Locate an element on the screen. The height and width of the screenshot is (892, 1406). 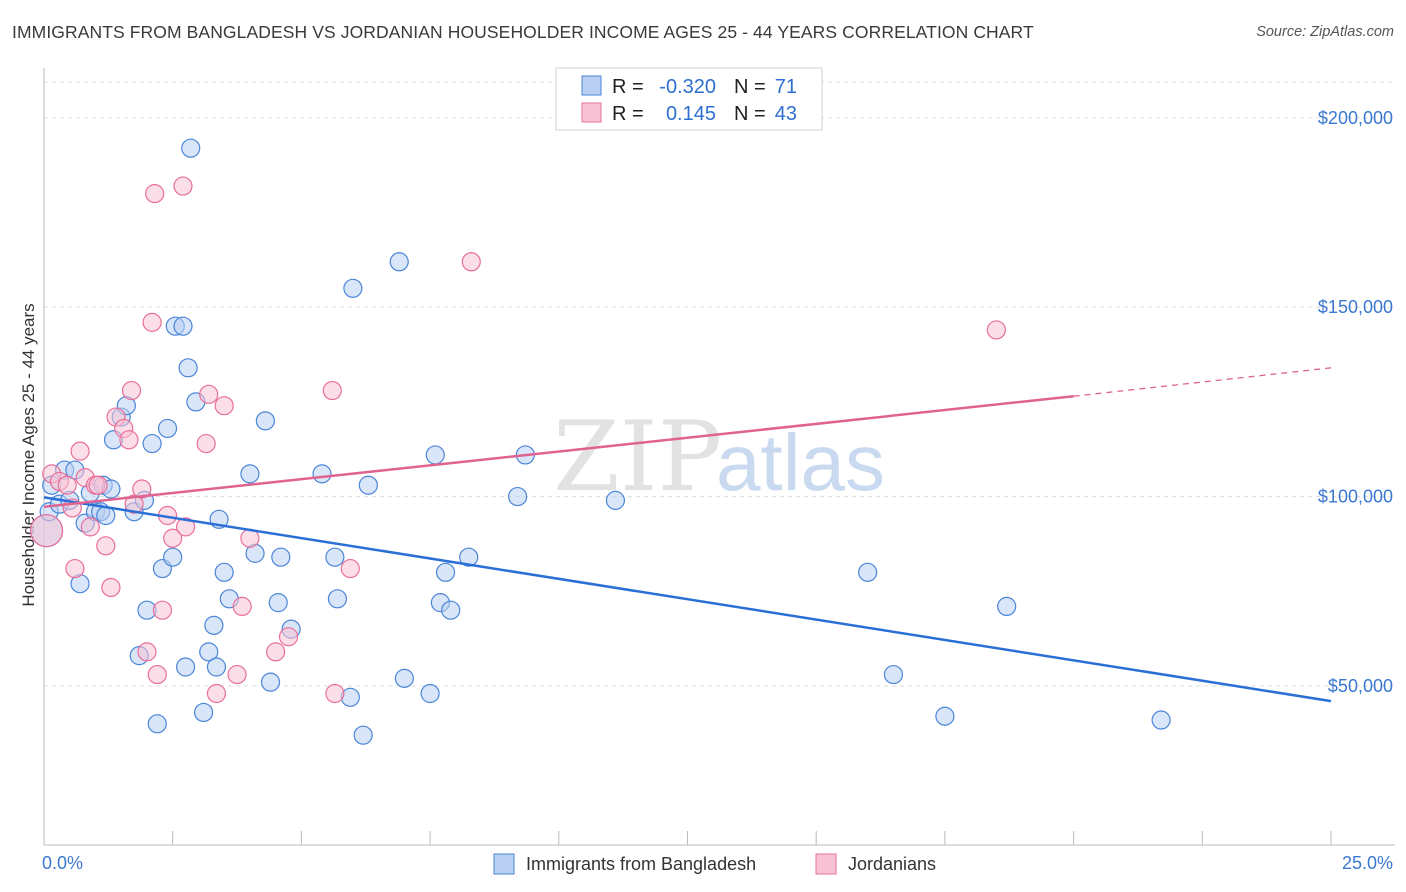
legend-n-value-blue: 71 is located at coordinates (786, 87).